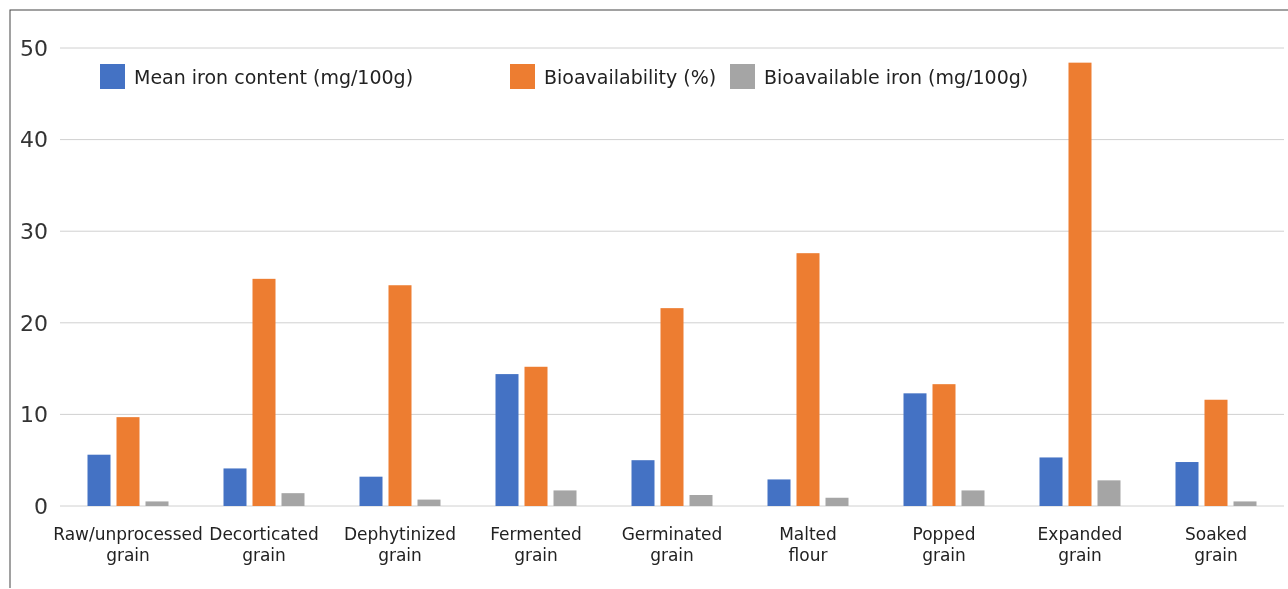  Describe the element at coordinates (41, 506) in the screenshot. I see `y-tick-label: 0` at that location.